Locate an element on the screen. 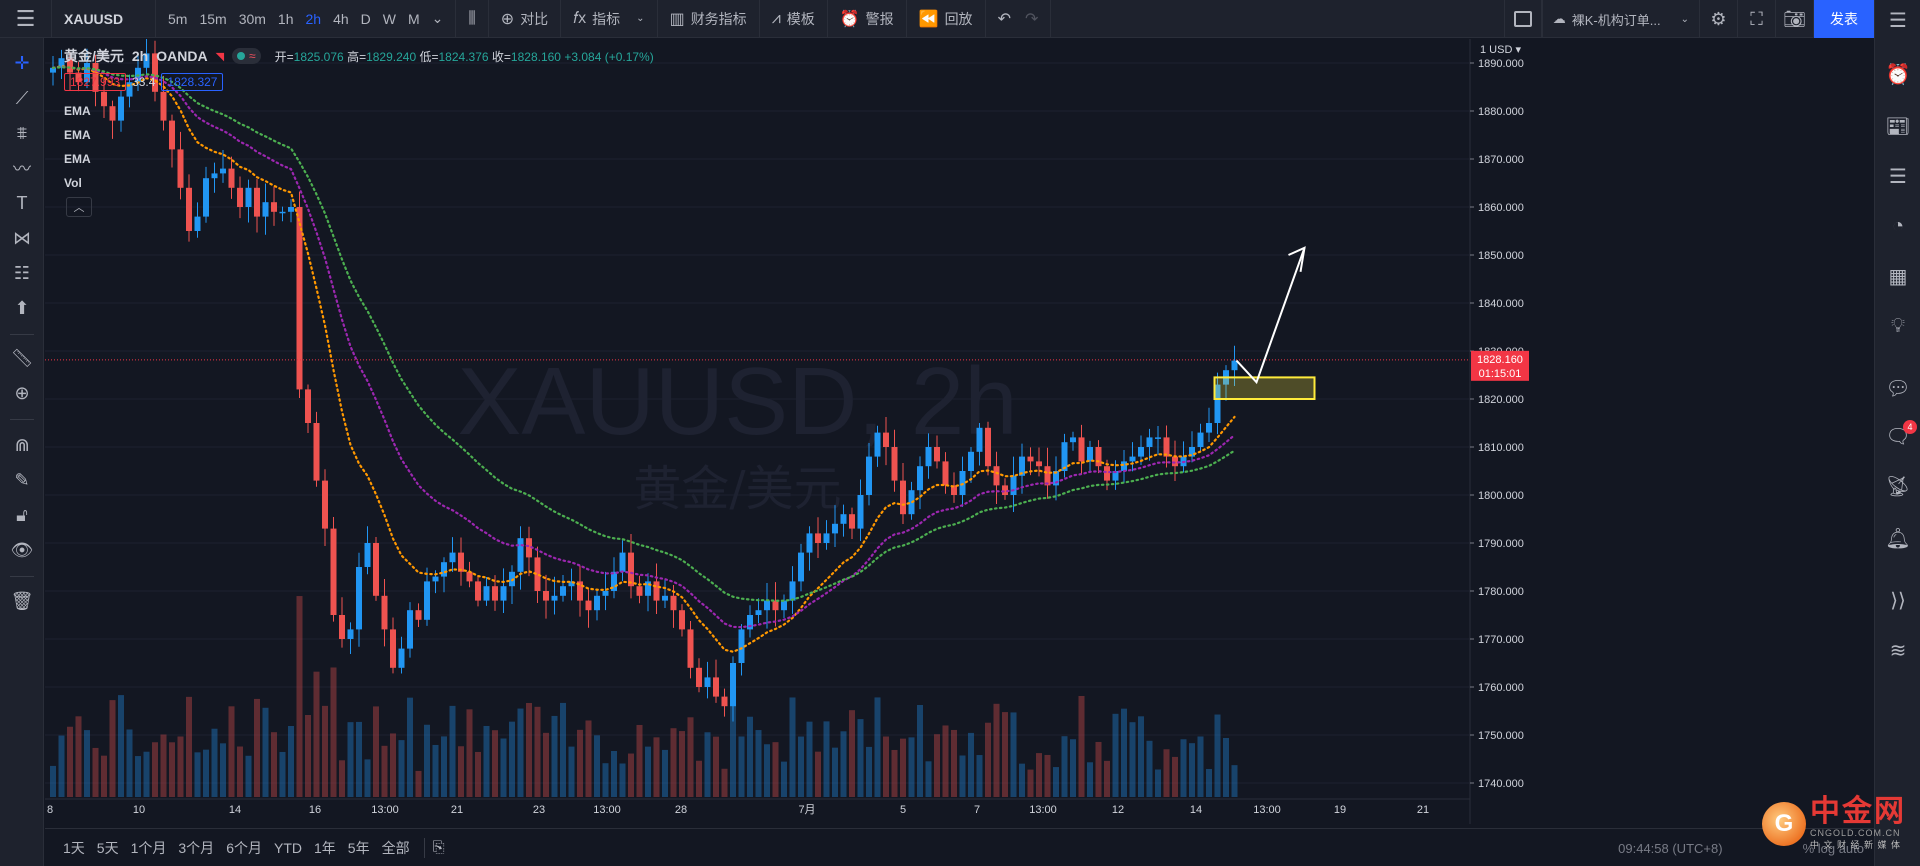  range-2: 1个月 is located at coordinates (148, 847).